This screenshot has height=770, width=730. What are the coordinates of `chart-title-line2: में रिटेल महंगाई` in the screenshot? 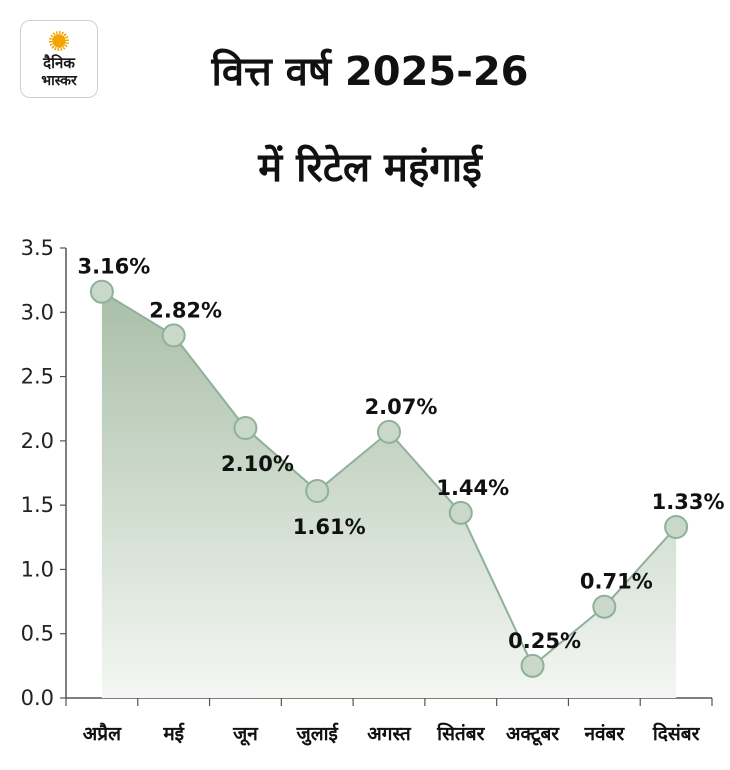 It's located at (370, 168).